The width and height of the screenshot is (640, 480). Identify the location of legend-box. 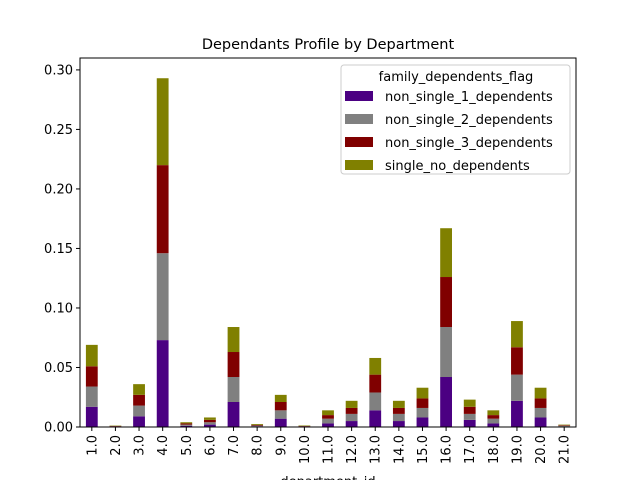
(455, 119).